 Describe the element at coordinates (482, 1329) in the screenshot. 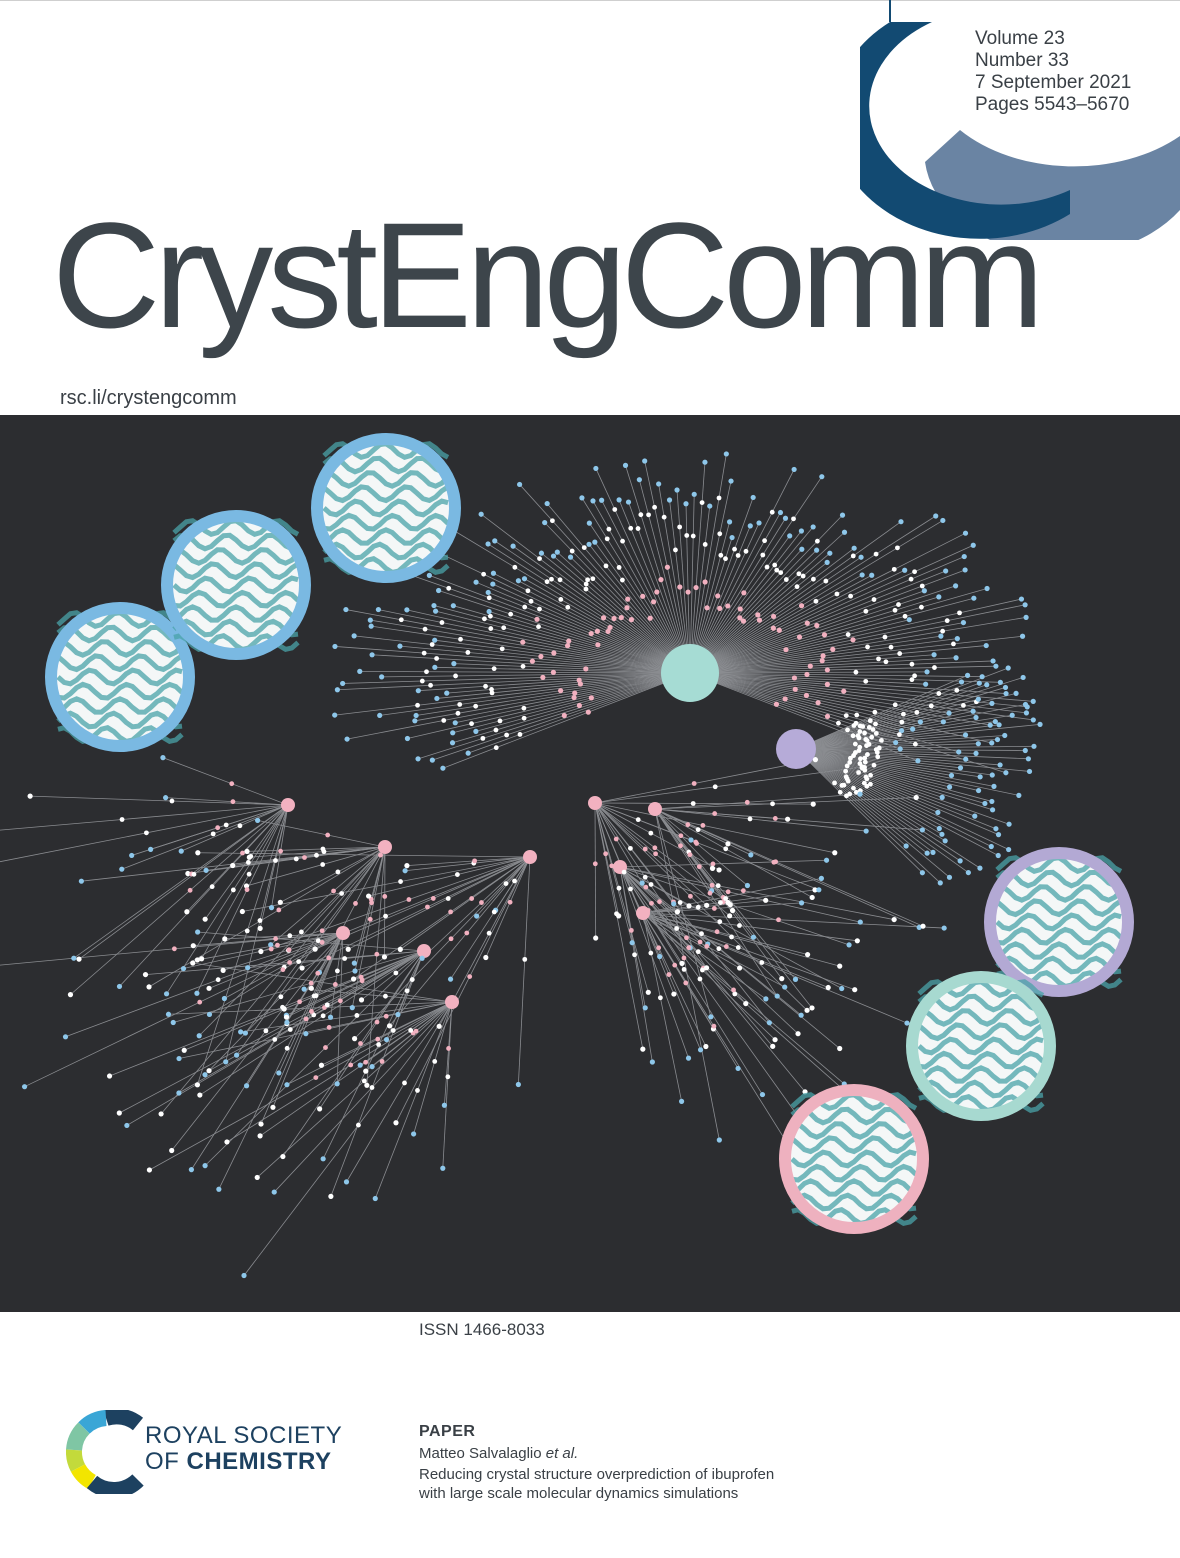

I see `issn-text: ISSN 1466-8033` at that location.